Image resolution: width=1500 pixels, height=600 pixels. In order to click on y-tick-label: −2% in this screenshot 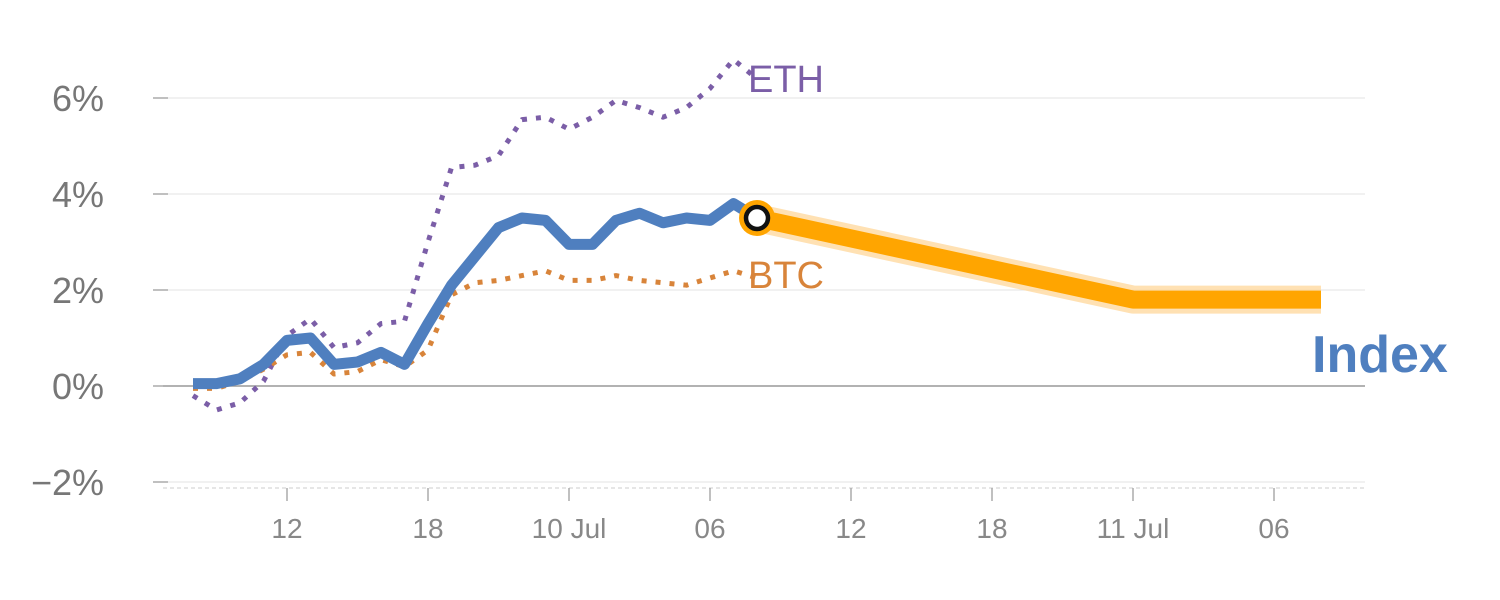, I will do `click(67, 482)`.